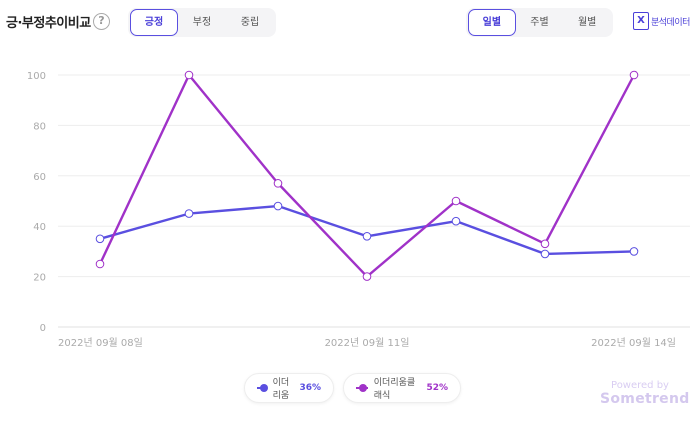 The height and width of the screenshot is (422, 700). What do you see at coordinates (43, 328) in the screenshot?
I see `y-tick-label: 0` at bounding box center [43, 328].